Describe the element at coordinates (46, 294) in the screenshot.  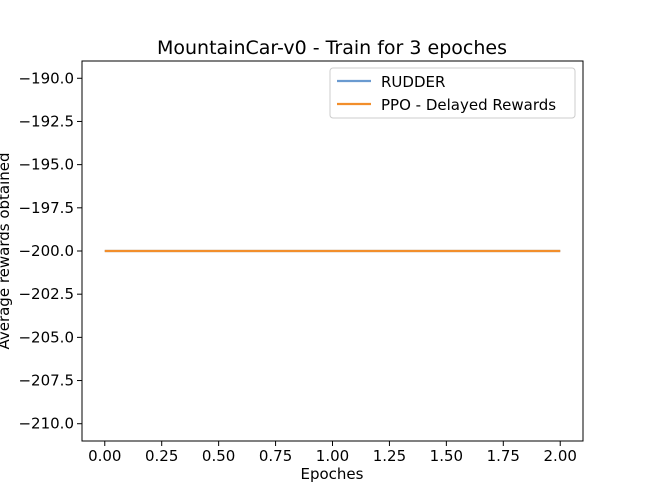
I see `y-tick-label: −202.5` at that location.